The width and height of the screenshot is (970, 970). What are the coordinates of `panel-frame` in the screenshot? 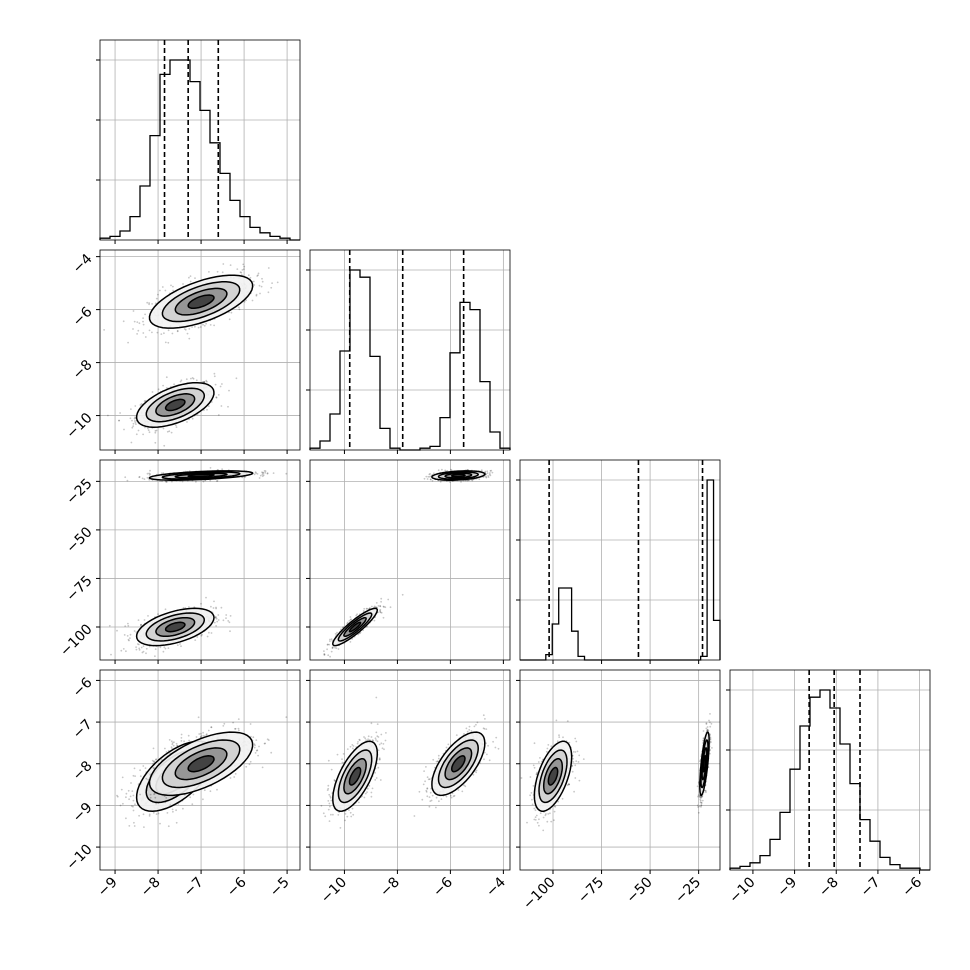 It's located at (830, 770).